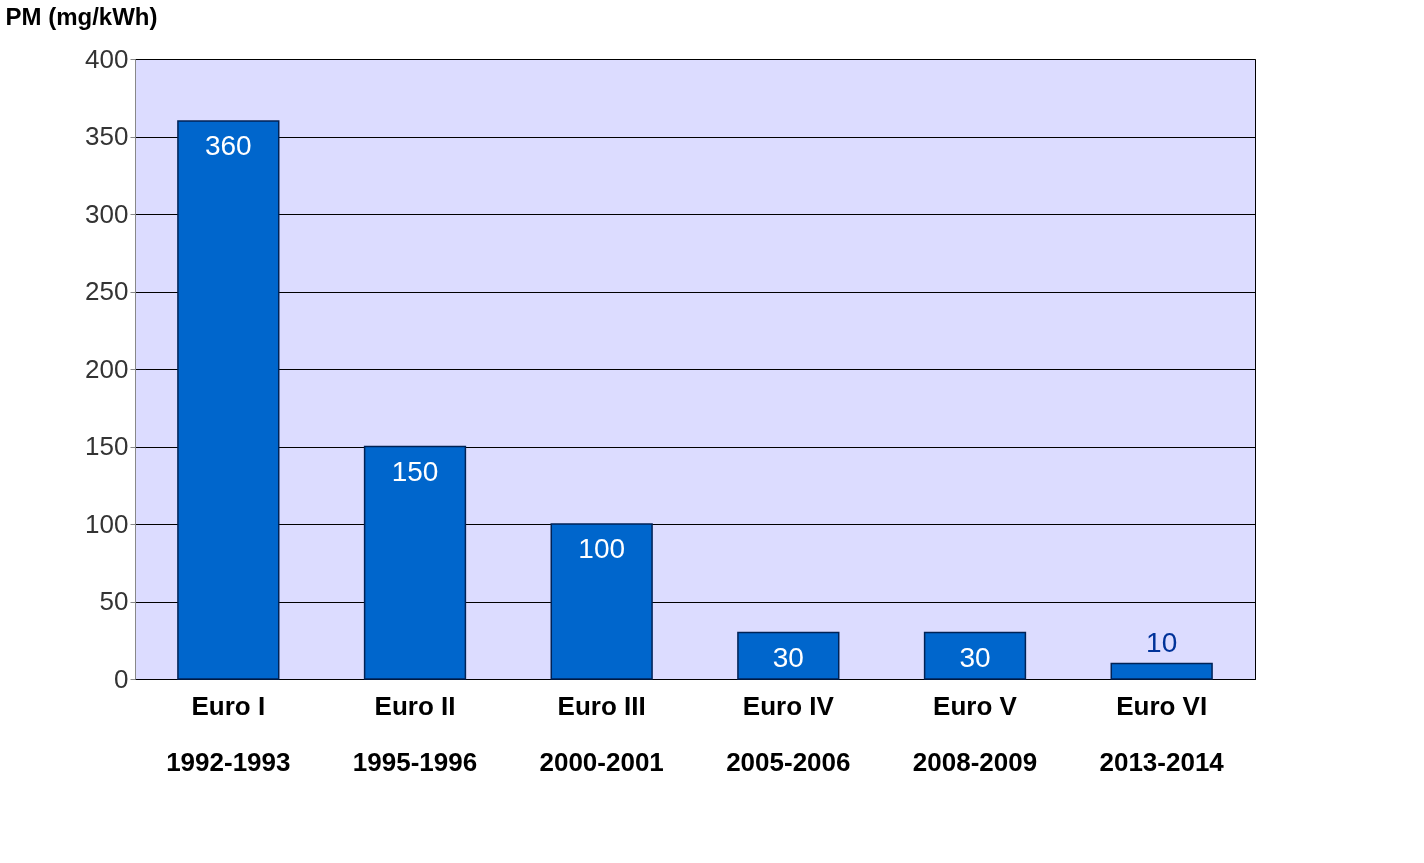  Describe the element at coordinates (788, 733) in the screenshot. I see `x-tick-label: Euro IV 2005-2006` at that location.